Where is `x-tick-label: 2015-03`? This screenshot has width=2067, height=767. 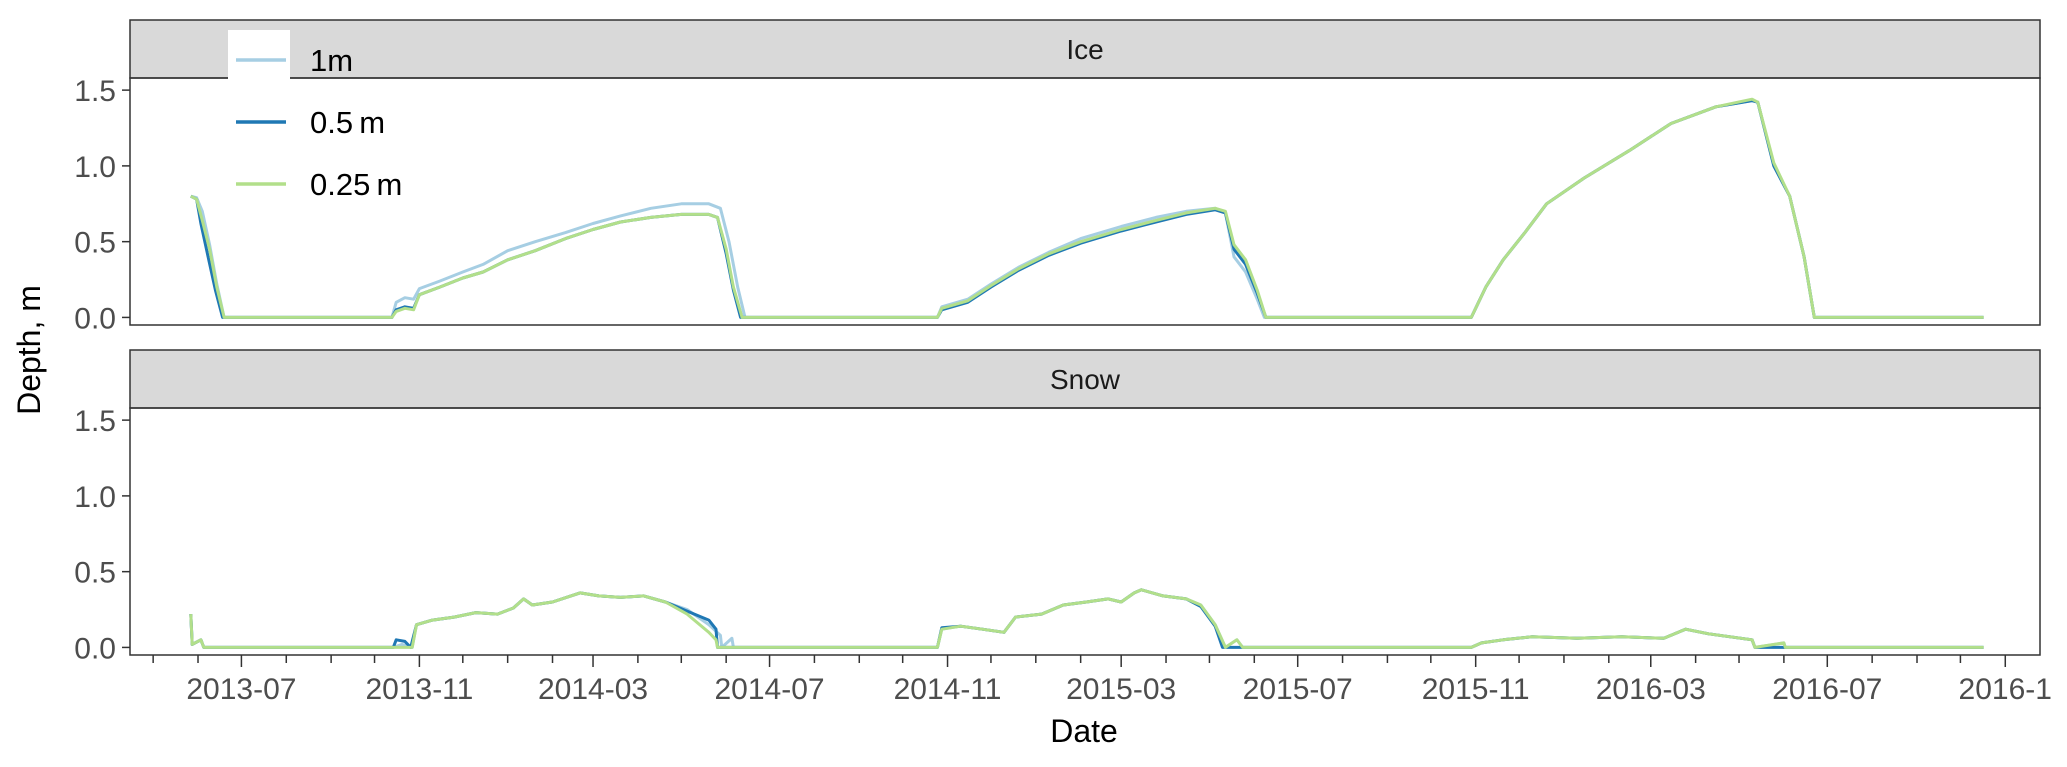
x-tick-label: 2015-03 is located at coordinates (1121, 689).